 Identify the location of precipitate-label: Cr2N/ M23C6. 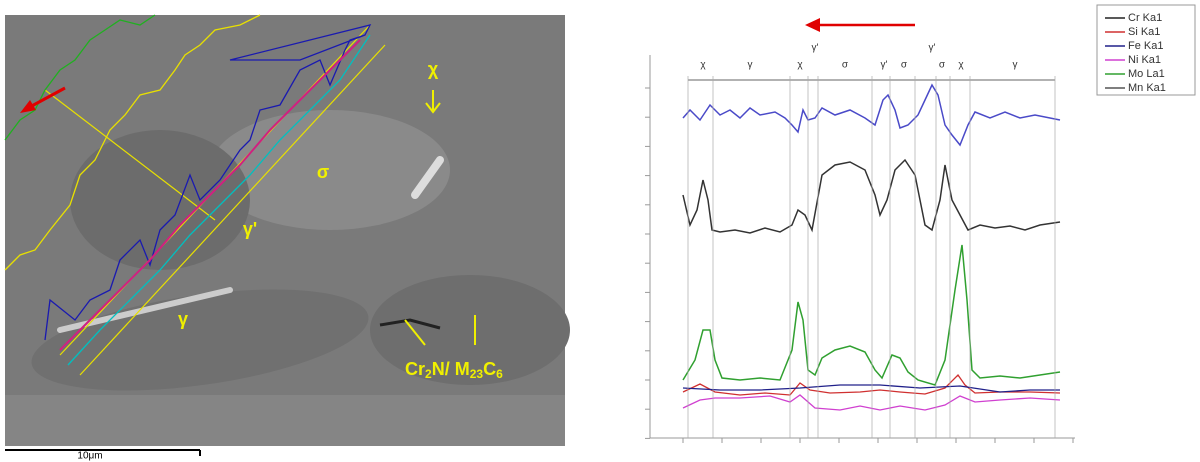
(454, 370).